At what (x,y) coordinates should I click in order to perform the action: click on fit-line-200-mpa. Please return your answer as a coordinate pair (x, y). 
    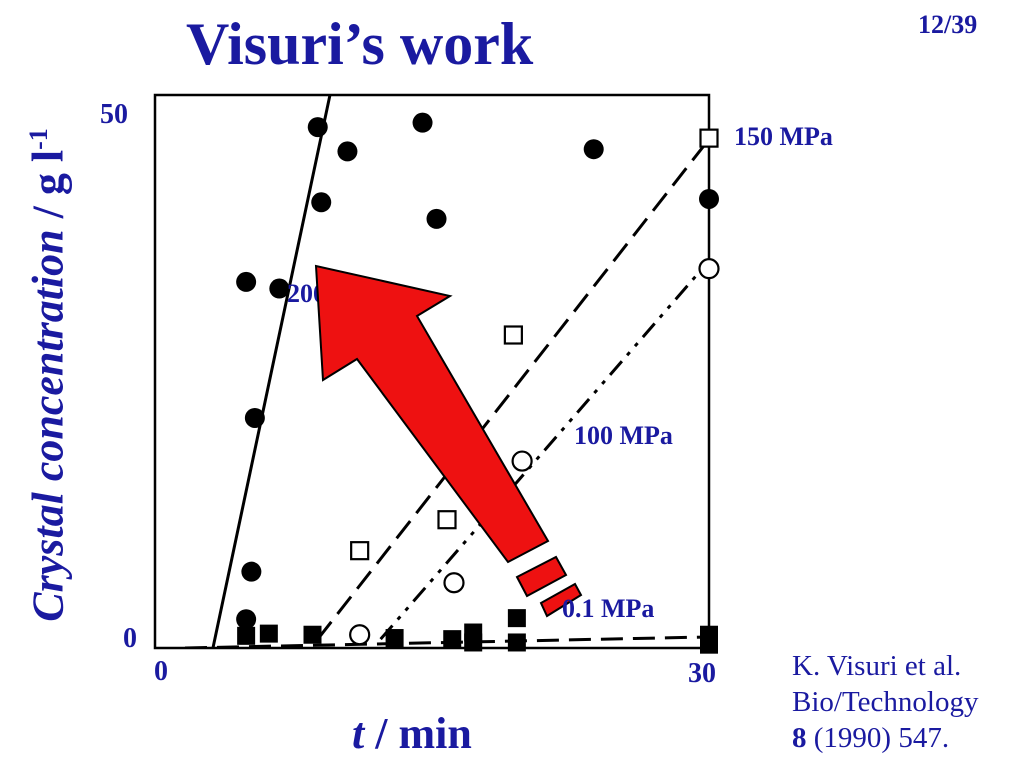
    Looking at the image, I should click on (271, 371).